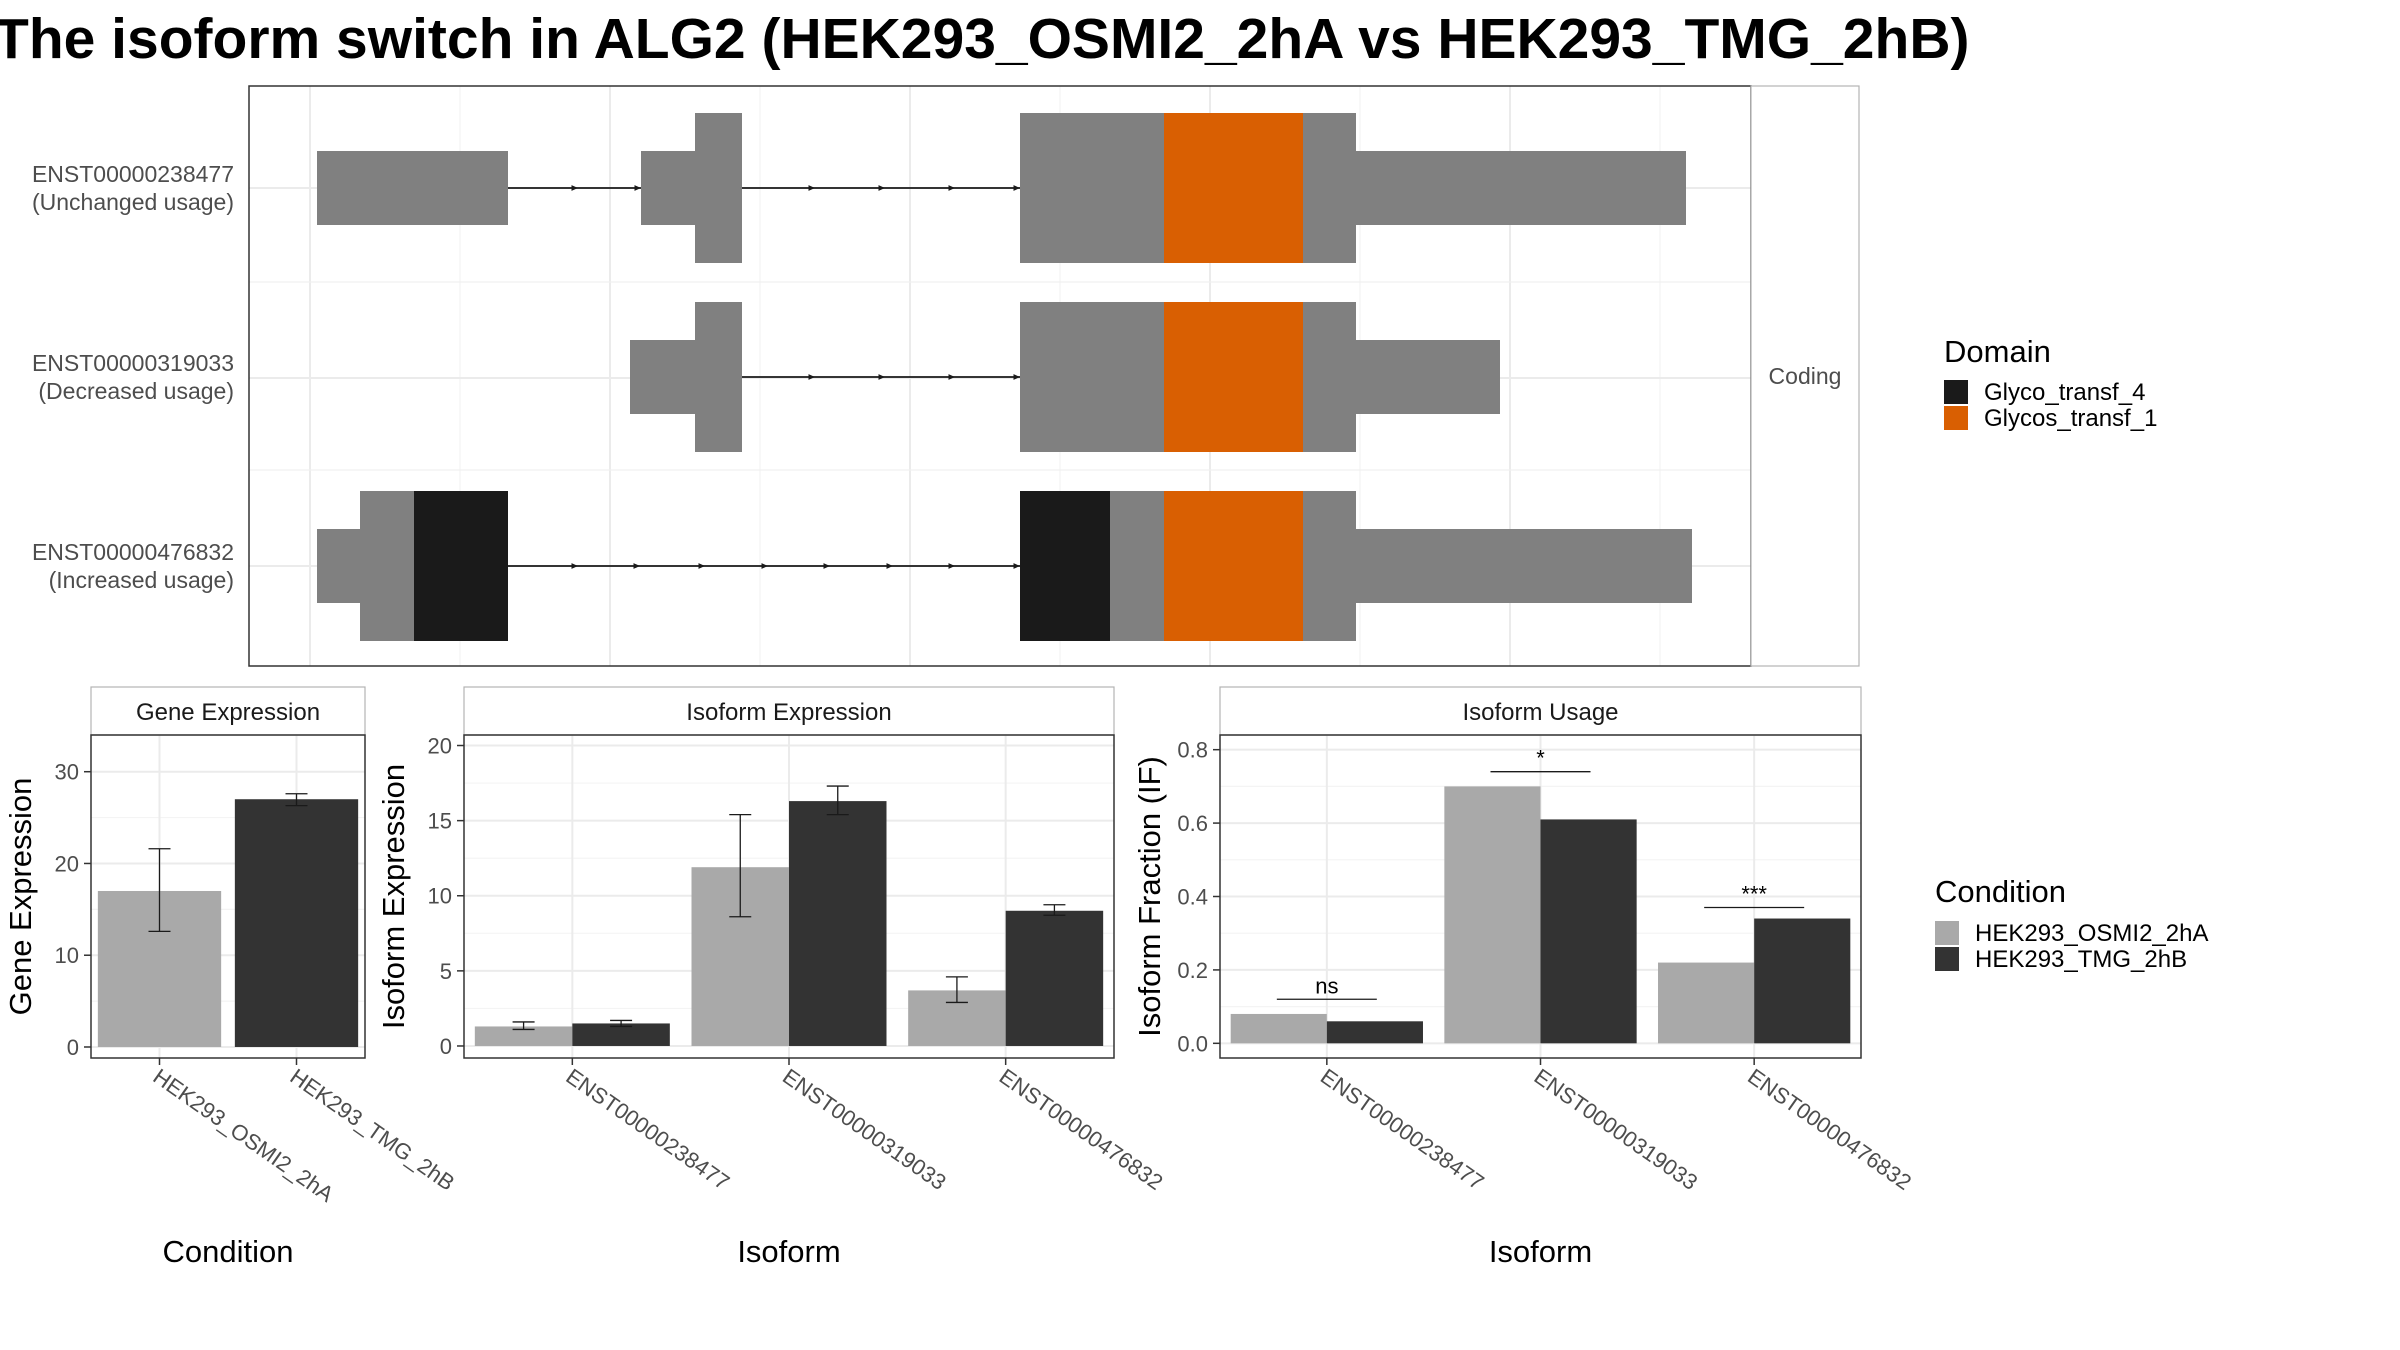  I want to click on facet-strip, so click(1805, 376).